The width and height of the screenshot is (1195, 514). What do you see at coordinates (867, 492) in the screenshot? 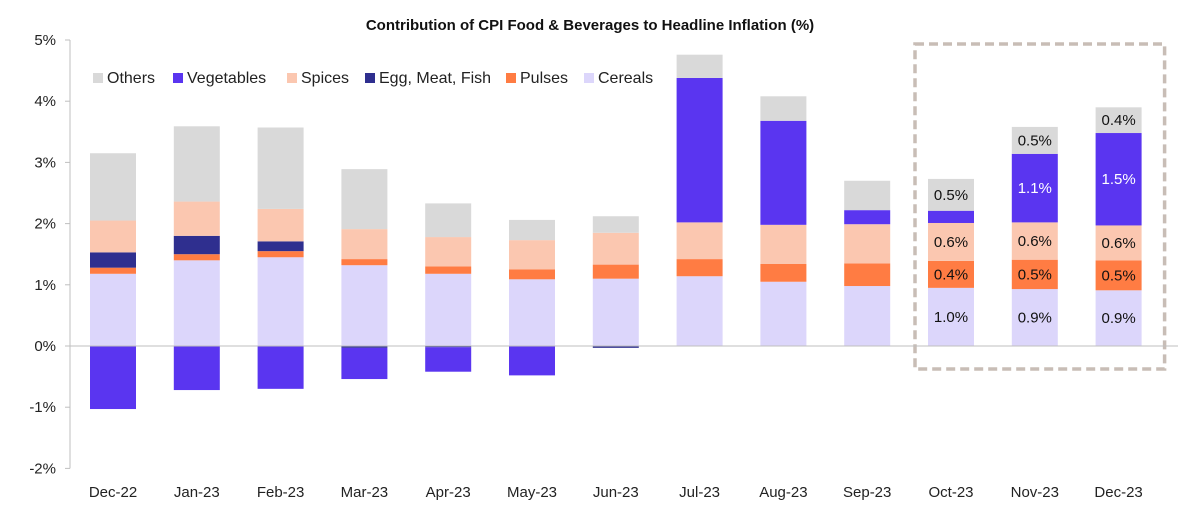
I see `x-tick-label: Sep-23` at bounding box center [867, 492].